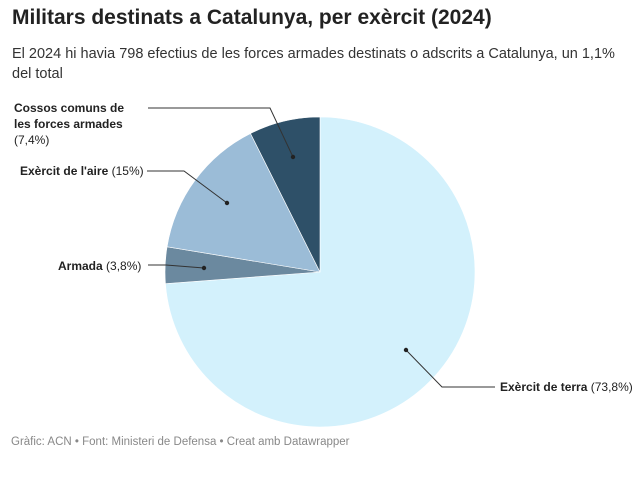 The image size is (640, 487). I want to click on slice-percent: (3,8%), so click(124, 266).